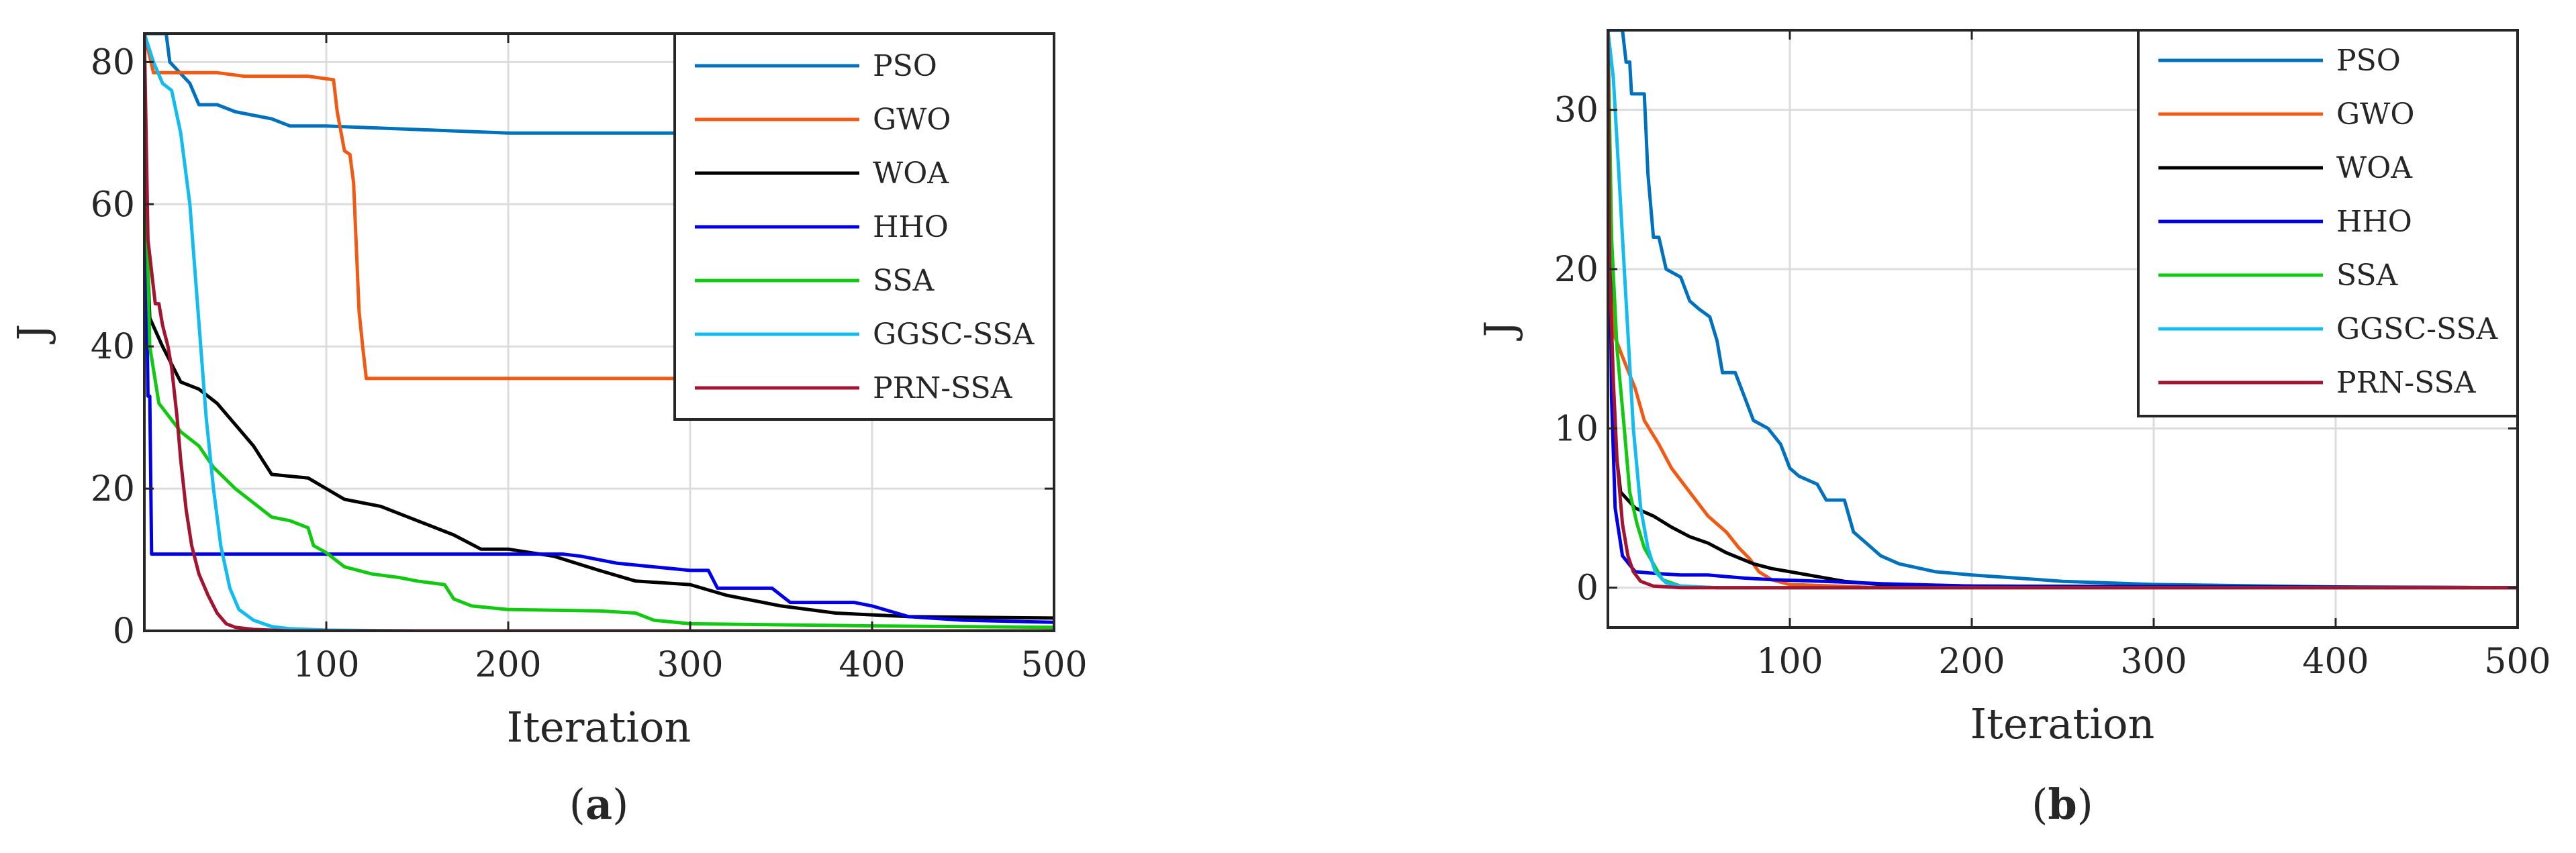 Image resolution: width=2576 pixels, height=853 pixels. I want to click on chart-b-caption: (b), so click(2062, 804).